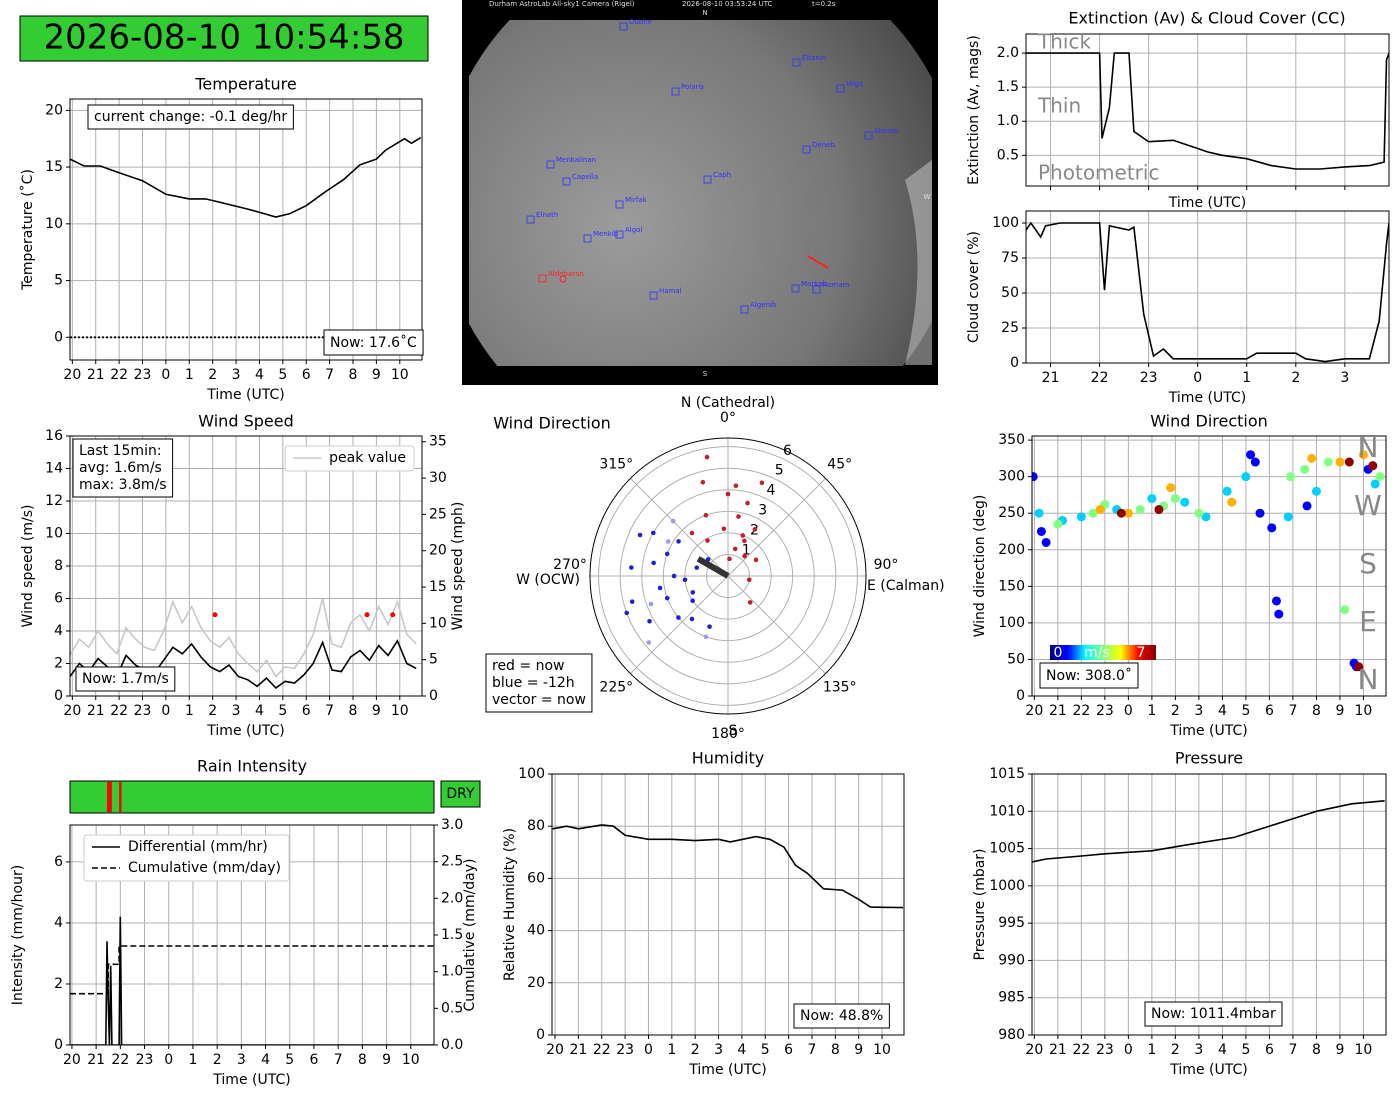 The image size is (1400, 1100). Describe the element at coordinates (814, 58) in the screenshot. I see `star-label: Eltanin` at that location.